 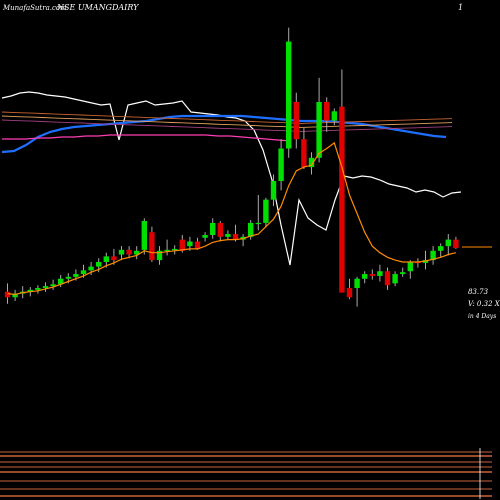 What do you see at coordinates (482, 316) in the screenshot?
I see `days-label: in 4 Days` at bounding box center [482, 316].